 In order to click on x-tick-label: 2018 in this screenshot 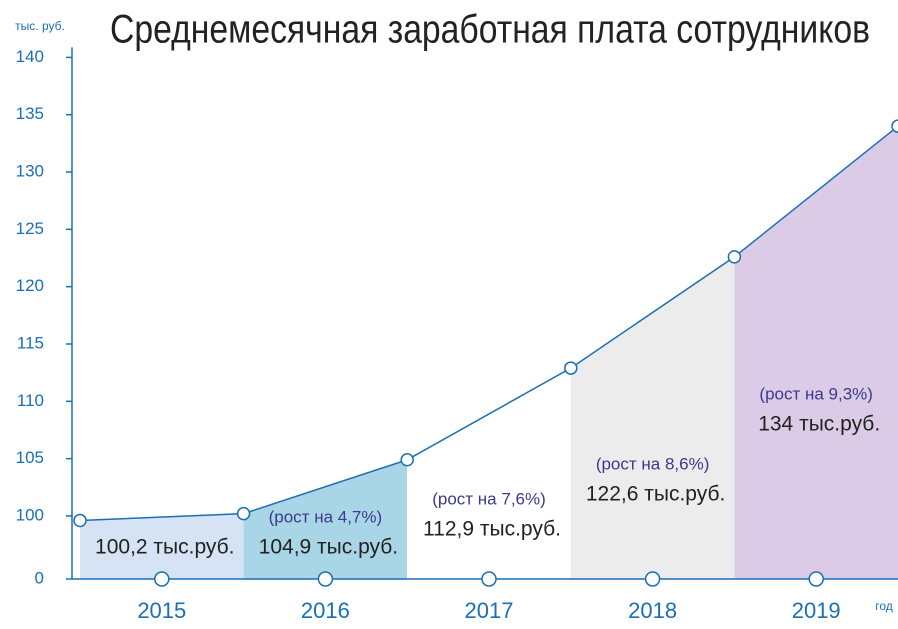, I will do `click(652, 610)`.